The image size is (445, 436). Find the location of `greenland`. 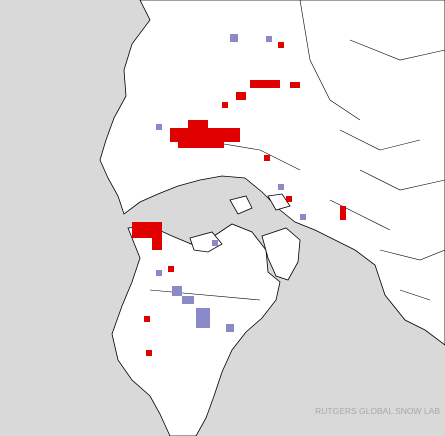

greenland is located at coordinates (281, 254).